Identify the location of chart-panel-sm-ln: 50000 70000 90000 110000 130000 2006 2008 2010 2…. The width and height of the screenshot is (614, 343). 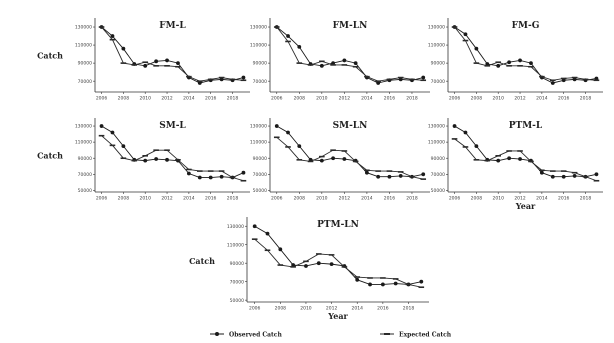
(340, 160).